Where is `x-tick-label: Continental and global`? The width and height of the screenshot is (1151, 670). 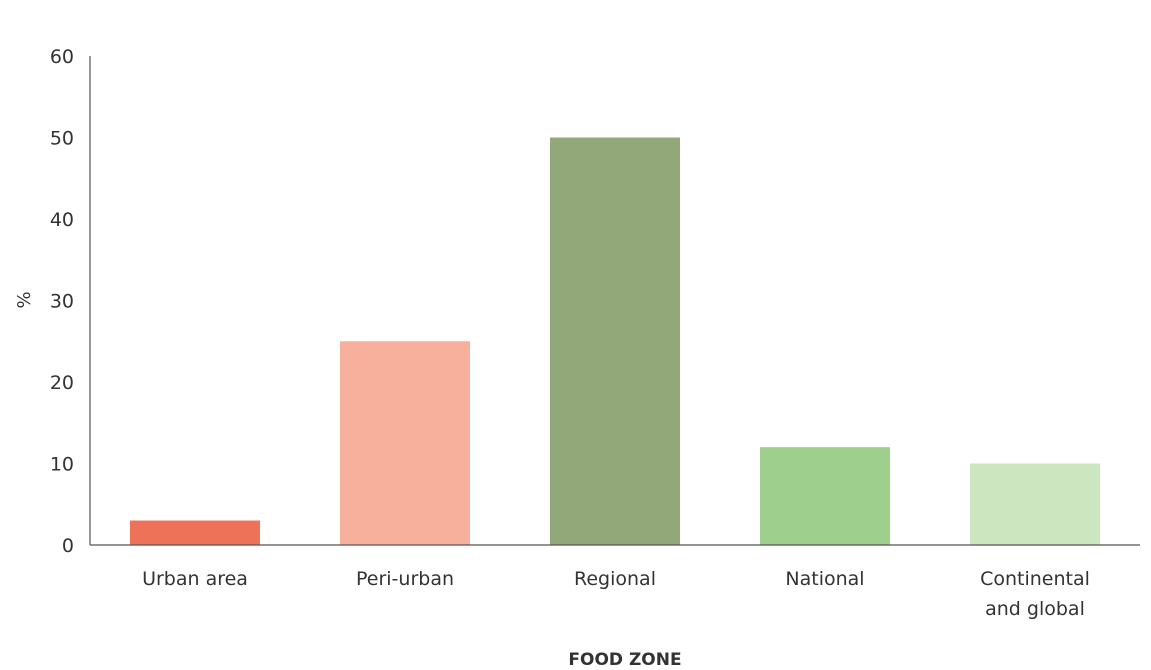 x-tick-label: Continental and global is located at coordinates (1035, 594).